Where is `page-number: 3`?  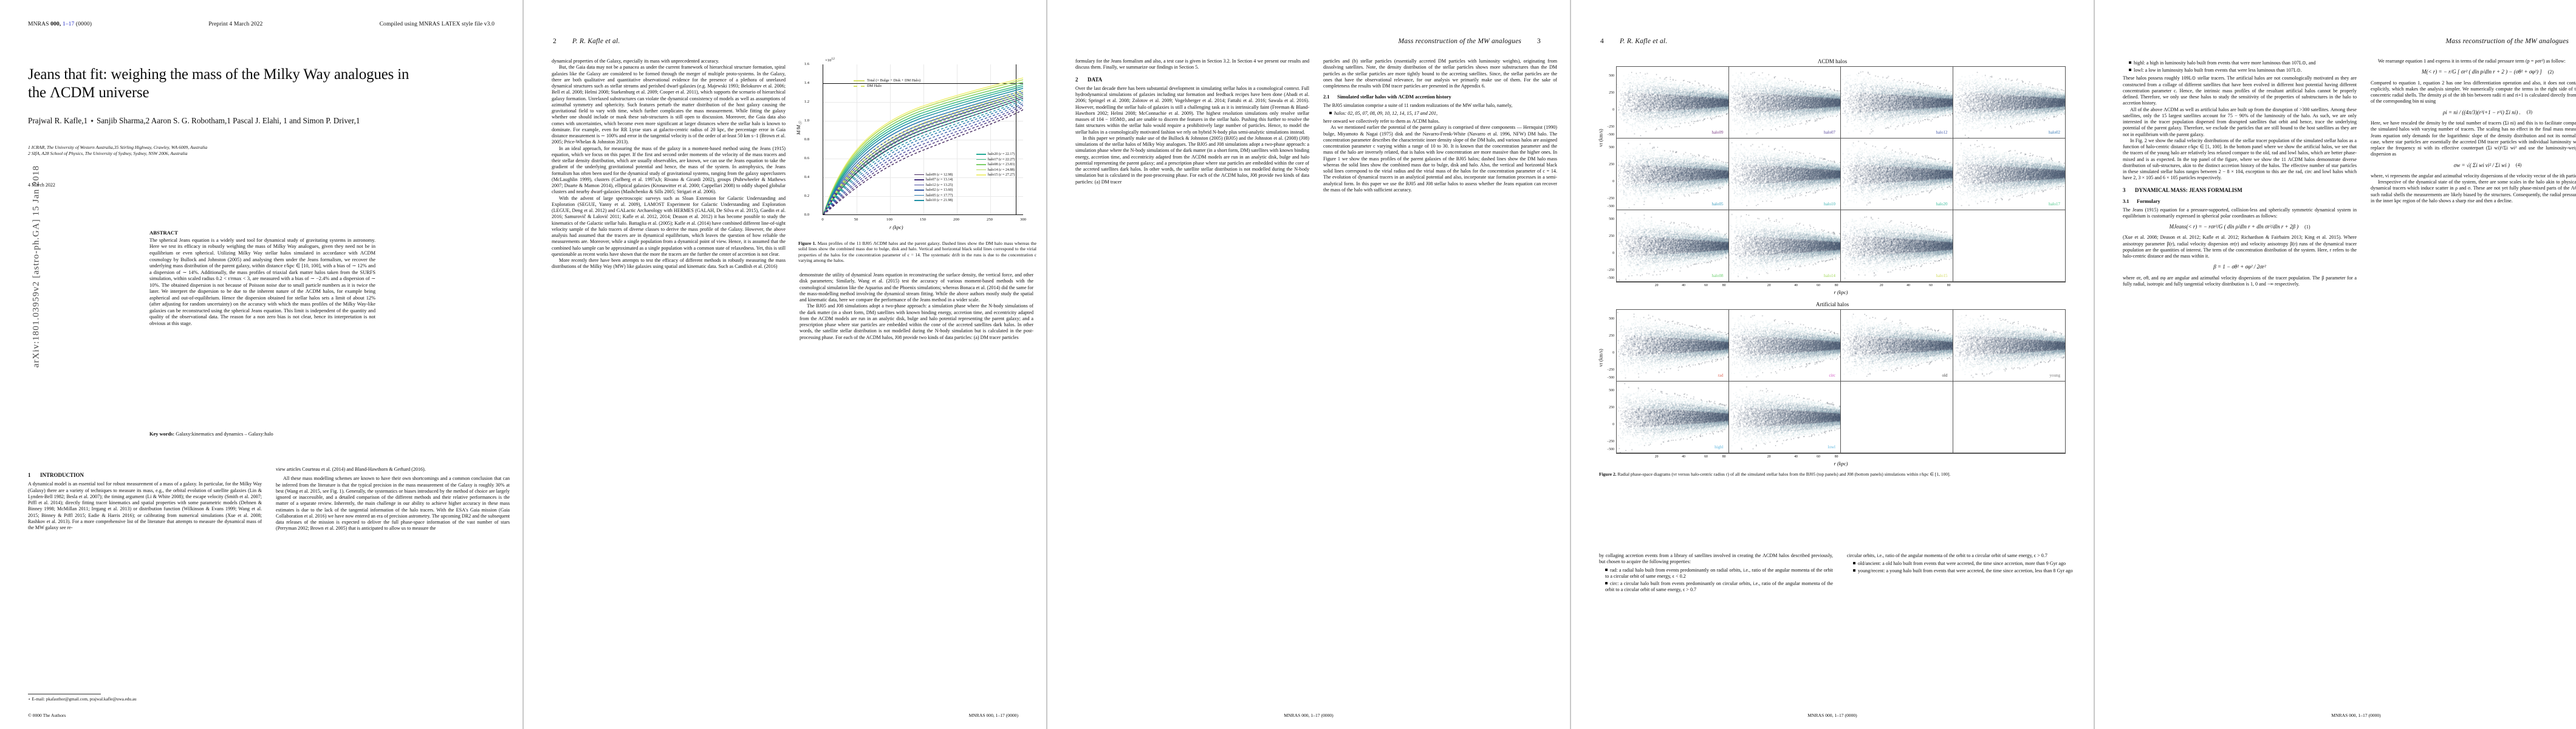 page-number: 3 is located at coordinates (1539, 42).